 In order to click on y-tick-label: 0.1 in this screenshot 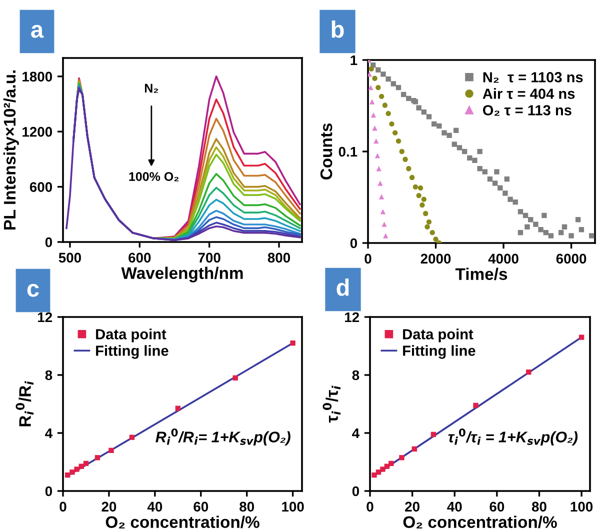, I will do `click(348, 151)`.